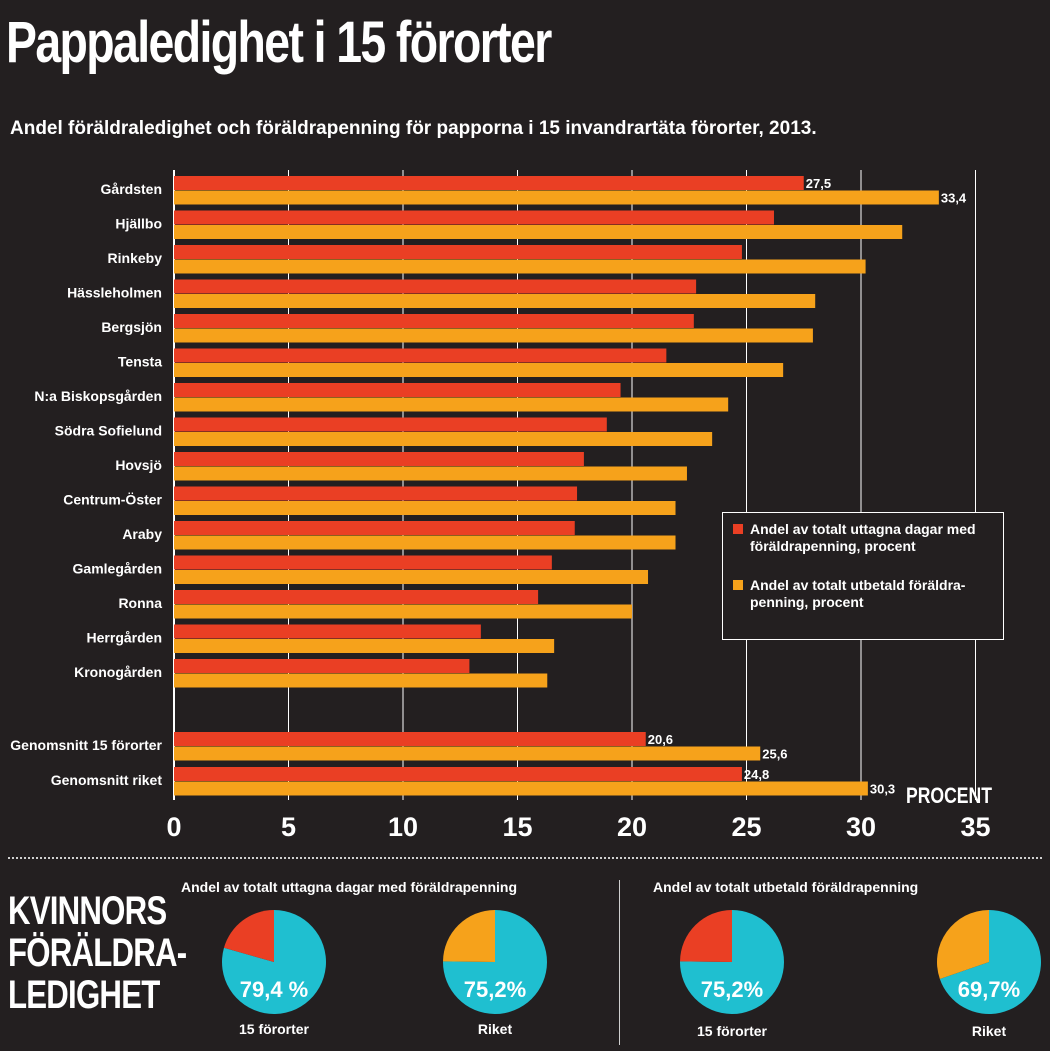 Image resolution: width=1050 pixels, height=1051 pixels. What do you see at coordinates (746, 827) in the screenshot?
I see `x-tick-label: 25` at bounding box center [746, 827].